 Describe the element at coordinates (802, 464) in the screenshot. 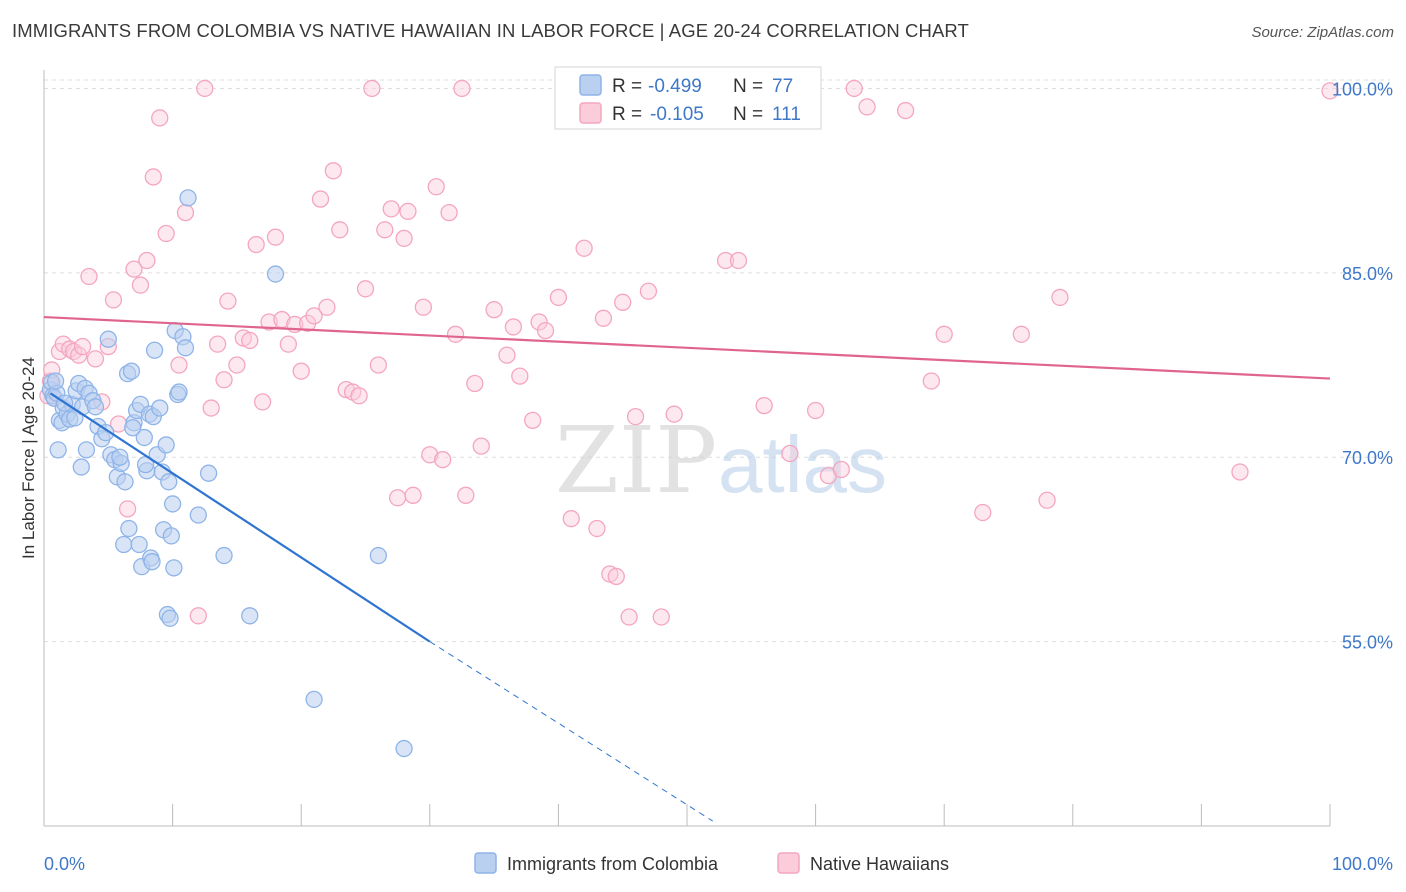

I see `watermark-atlas: atlas` at that location.